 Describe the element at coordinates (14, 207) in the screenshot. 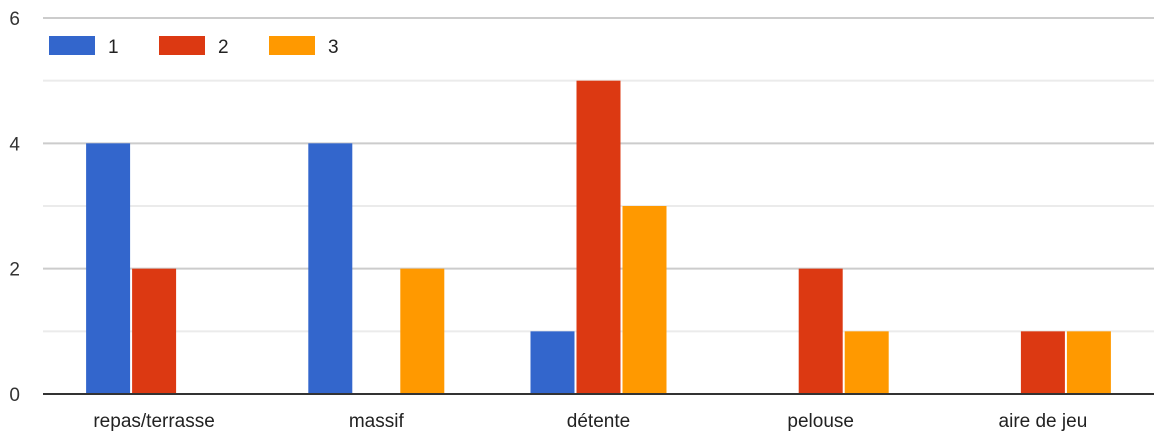

I see `y-axis-tick-labels: 0 2 4 6` at that location.